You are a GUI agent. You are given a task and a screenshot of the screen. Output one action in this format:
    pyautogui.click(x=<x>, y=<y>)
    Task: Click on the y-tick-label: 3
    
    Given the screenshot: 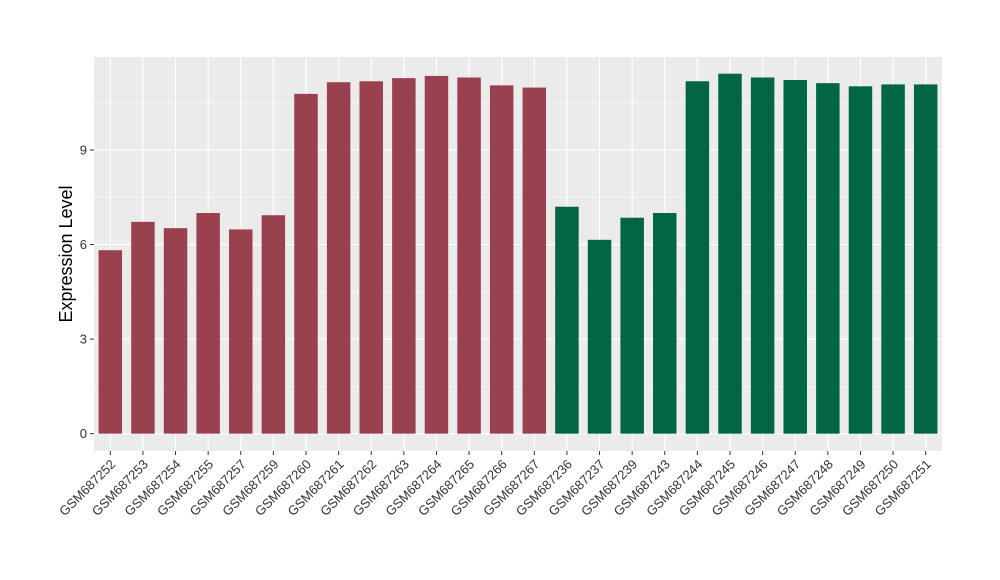 What is the action you would take?
    pyautogui.click(x=83, y=339)
    